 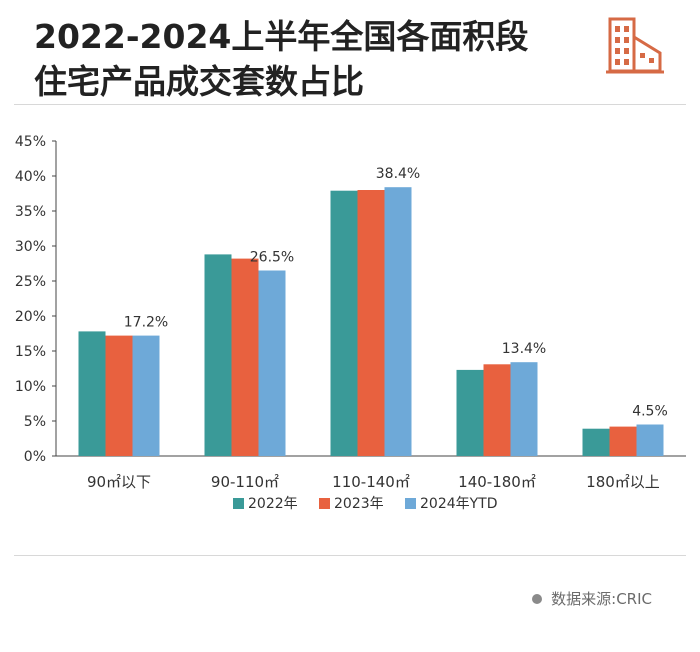 What do you see at coordinates (30, 212) in the screenshot?
I see `y-tick-label: 35%` at bounding box center [30, 212].